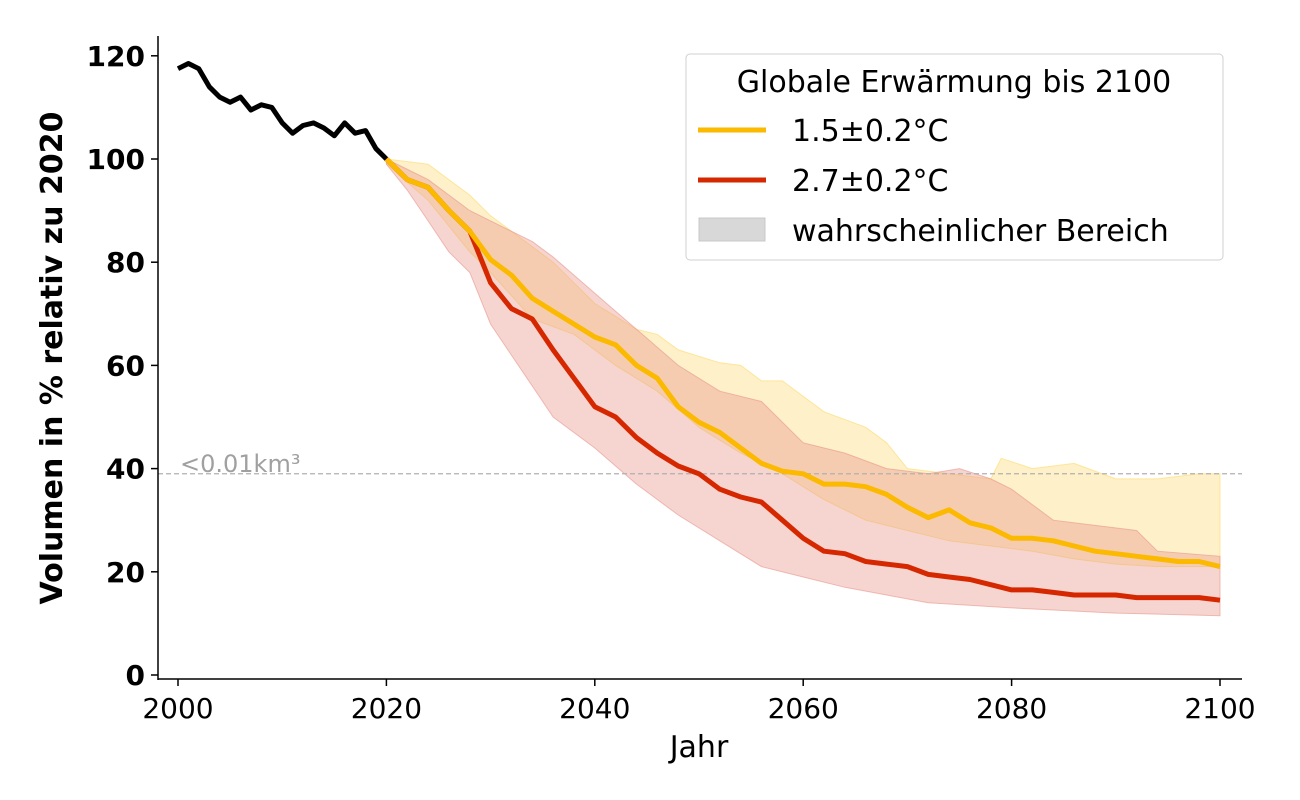 The height and width of the screenshot is (800, 1300). I want to click on x-tick-label: 2000, so click(177, 708).